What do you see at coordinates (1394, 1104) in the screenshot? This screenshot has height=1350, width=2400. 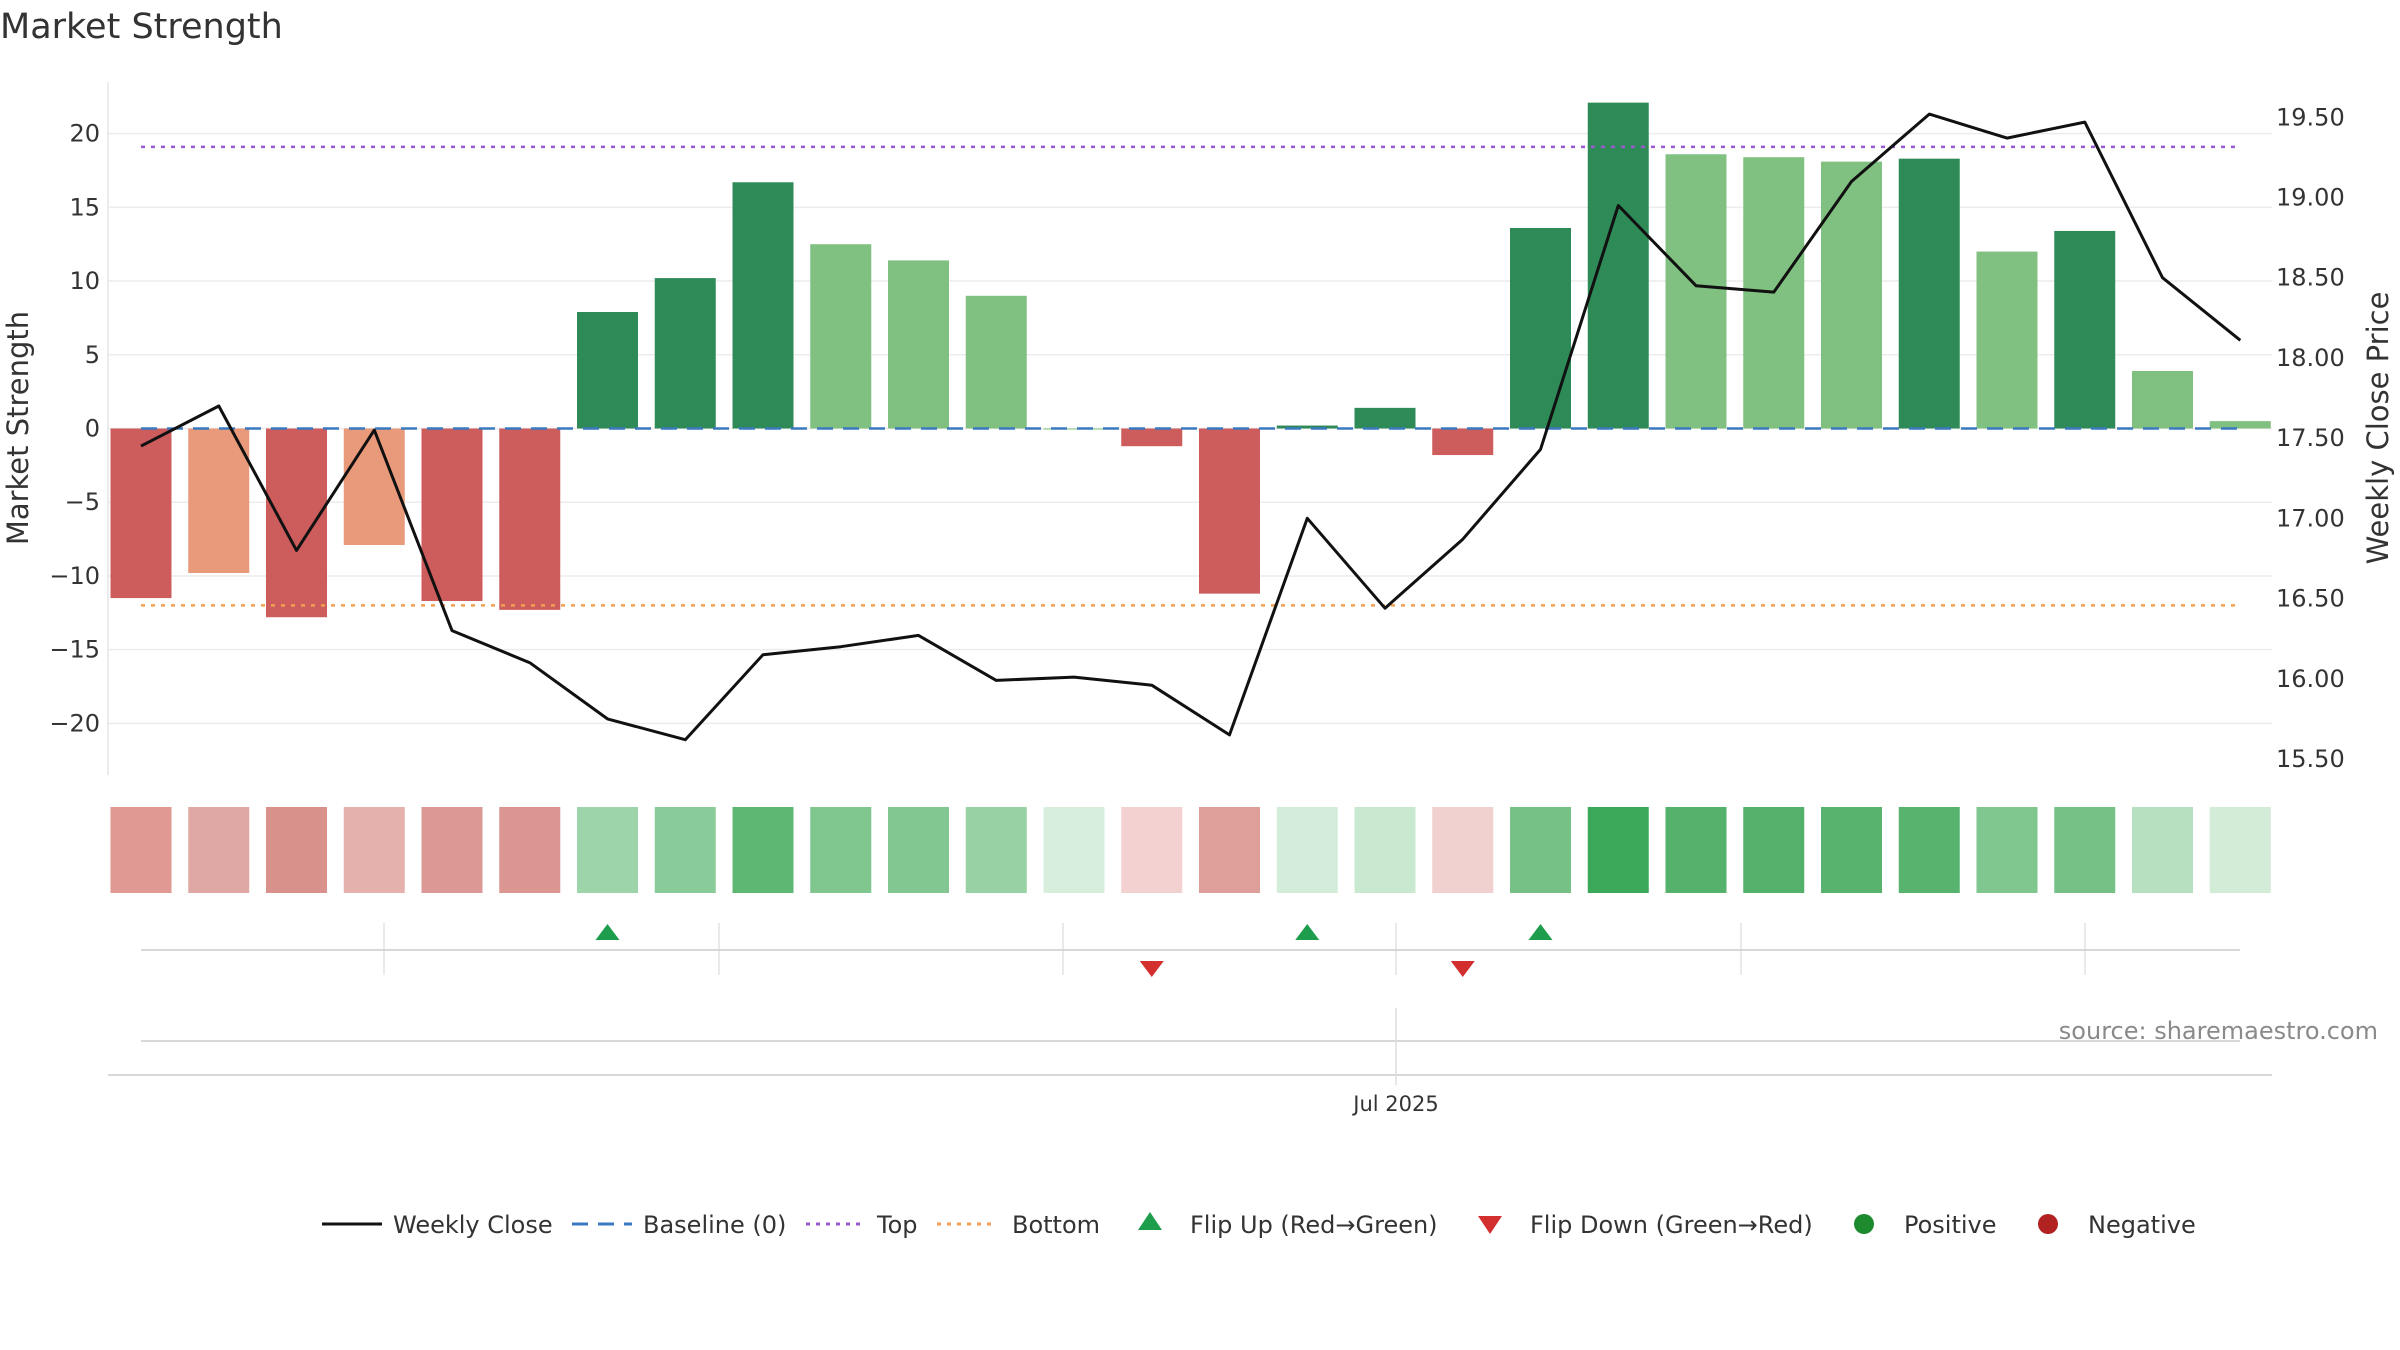 I see `date-tick-label: Jul 2025` at bounding box center [1394, 1104].